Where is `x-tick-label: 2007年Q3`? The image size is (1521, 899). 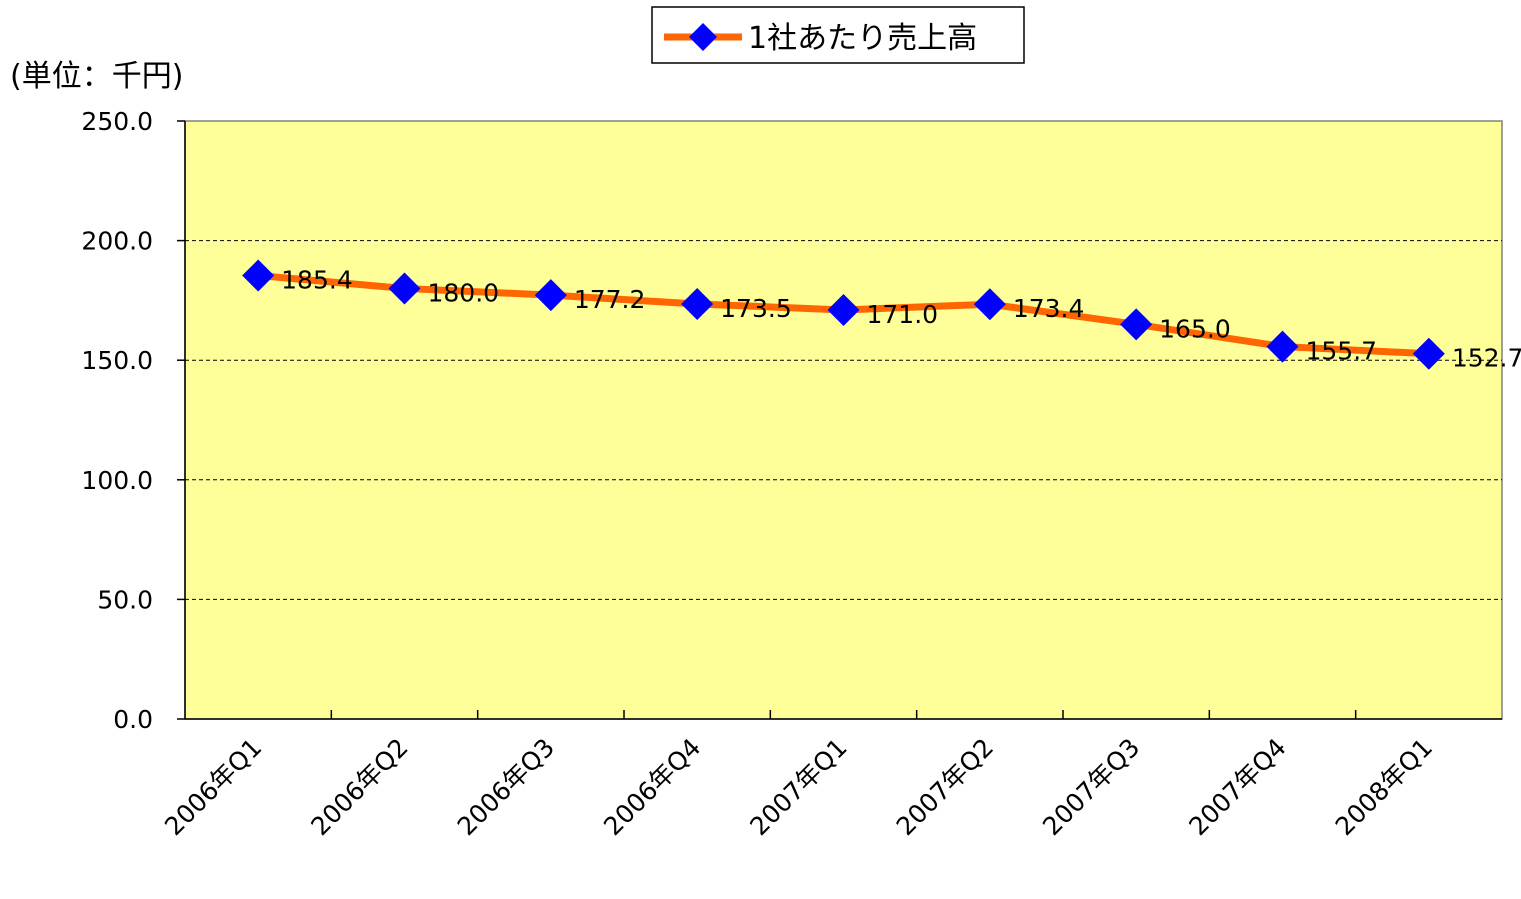
x-tick-label: 2007年Q3 is located at coordinates (1091, 787).